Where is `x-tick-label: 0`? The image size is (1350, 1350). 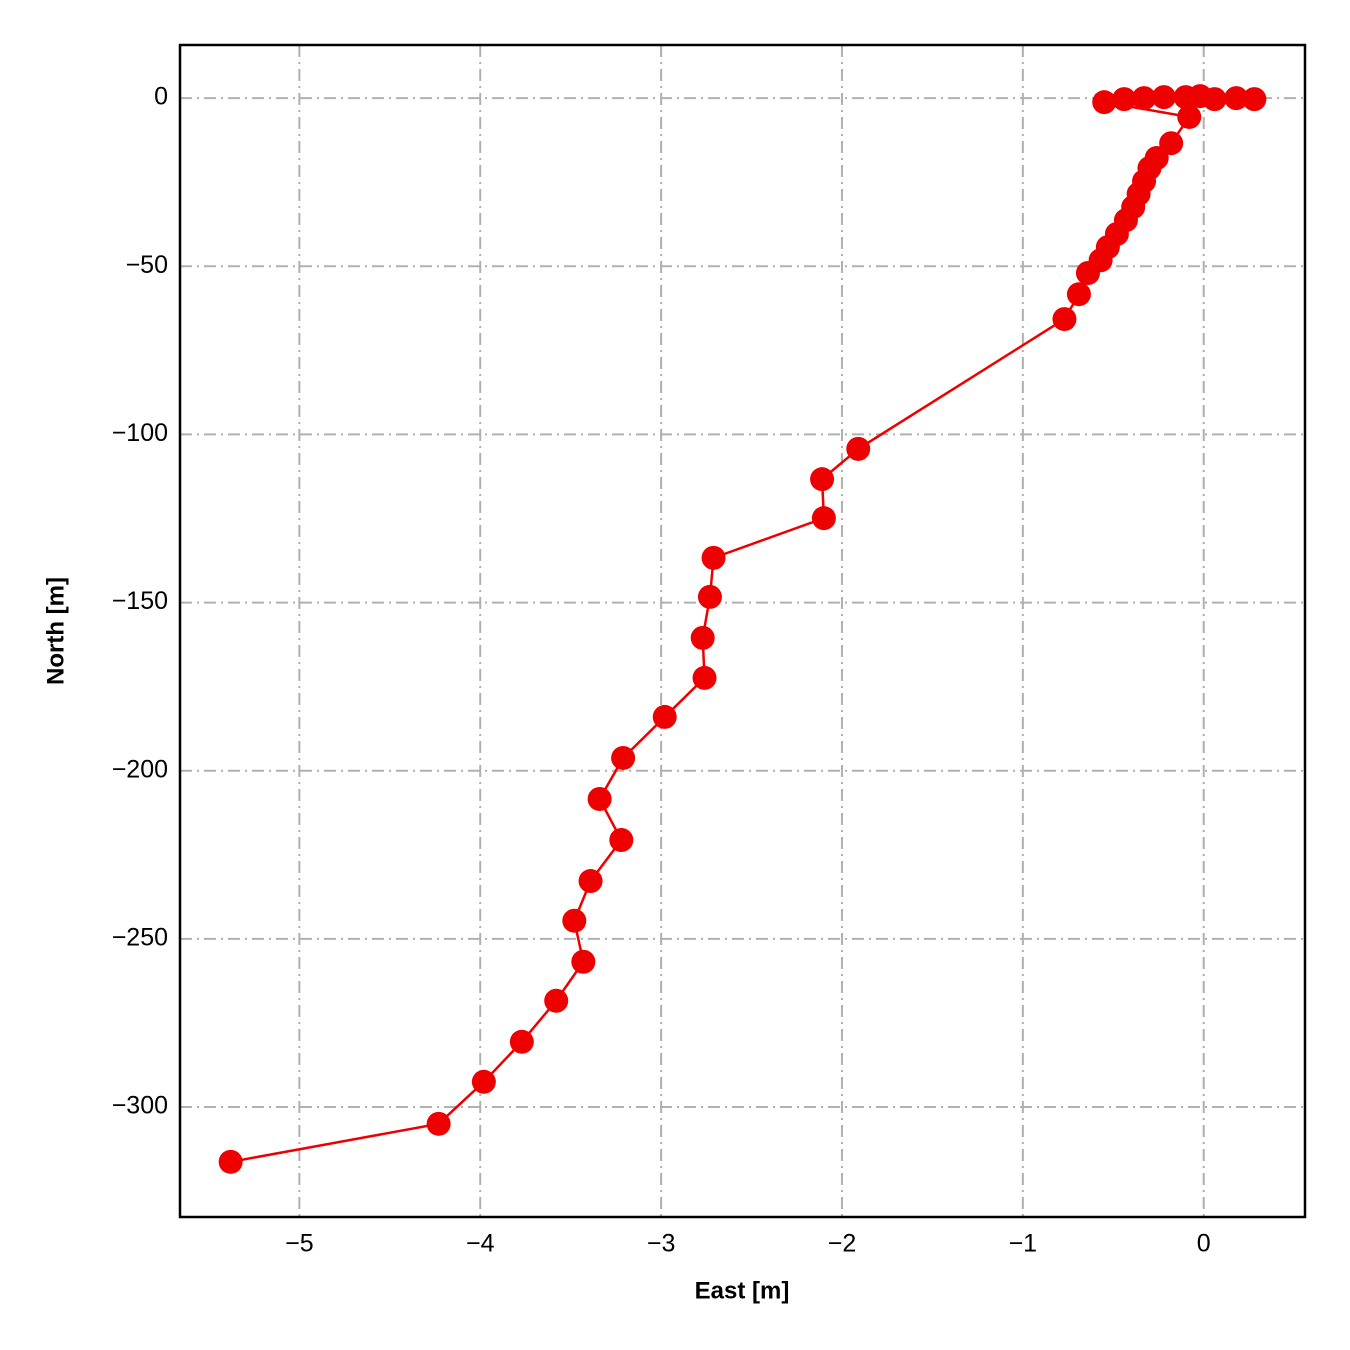 x-tick-label: 0 is located at coordinates (1204, 1244).